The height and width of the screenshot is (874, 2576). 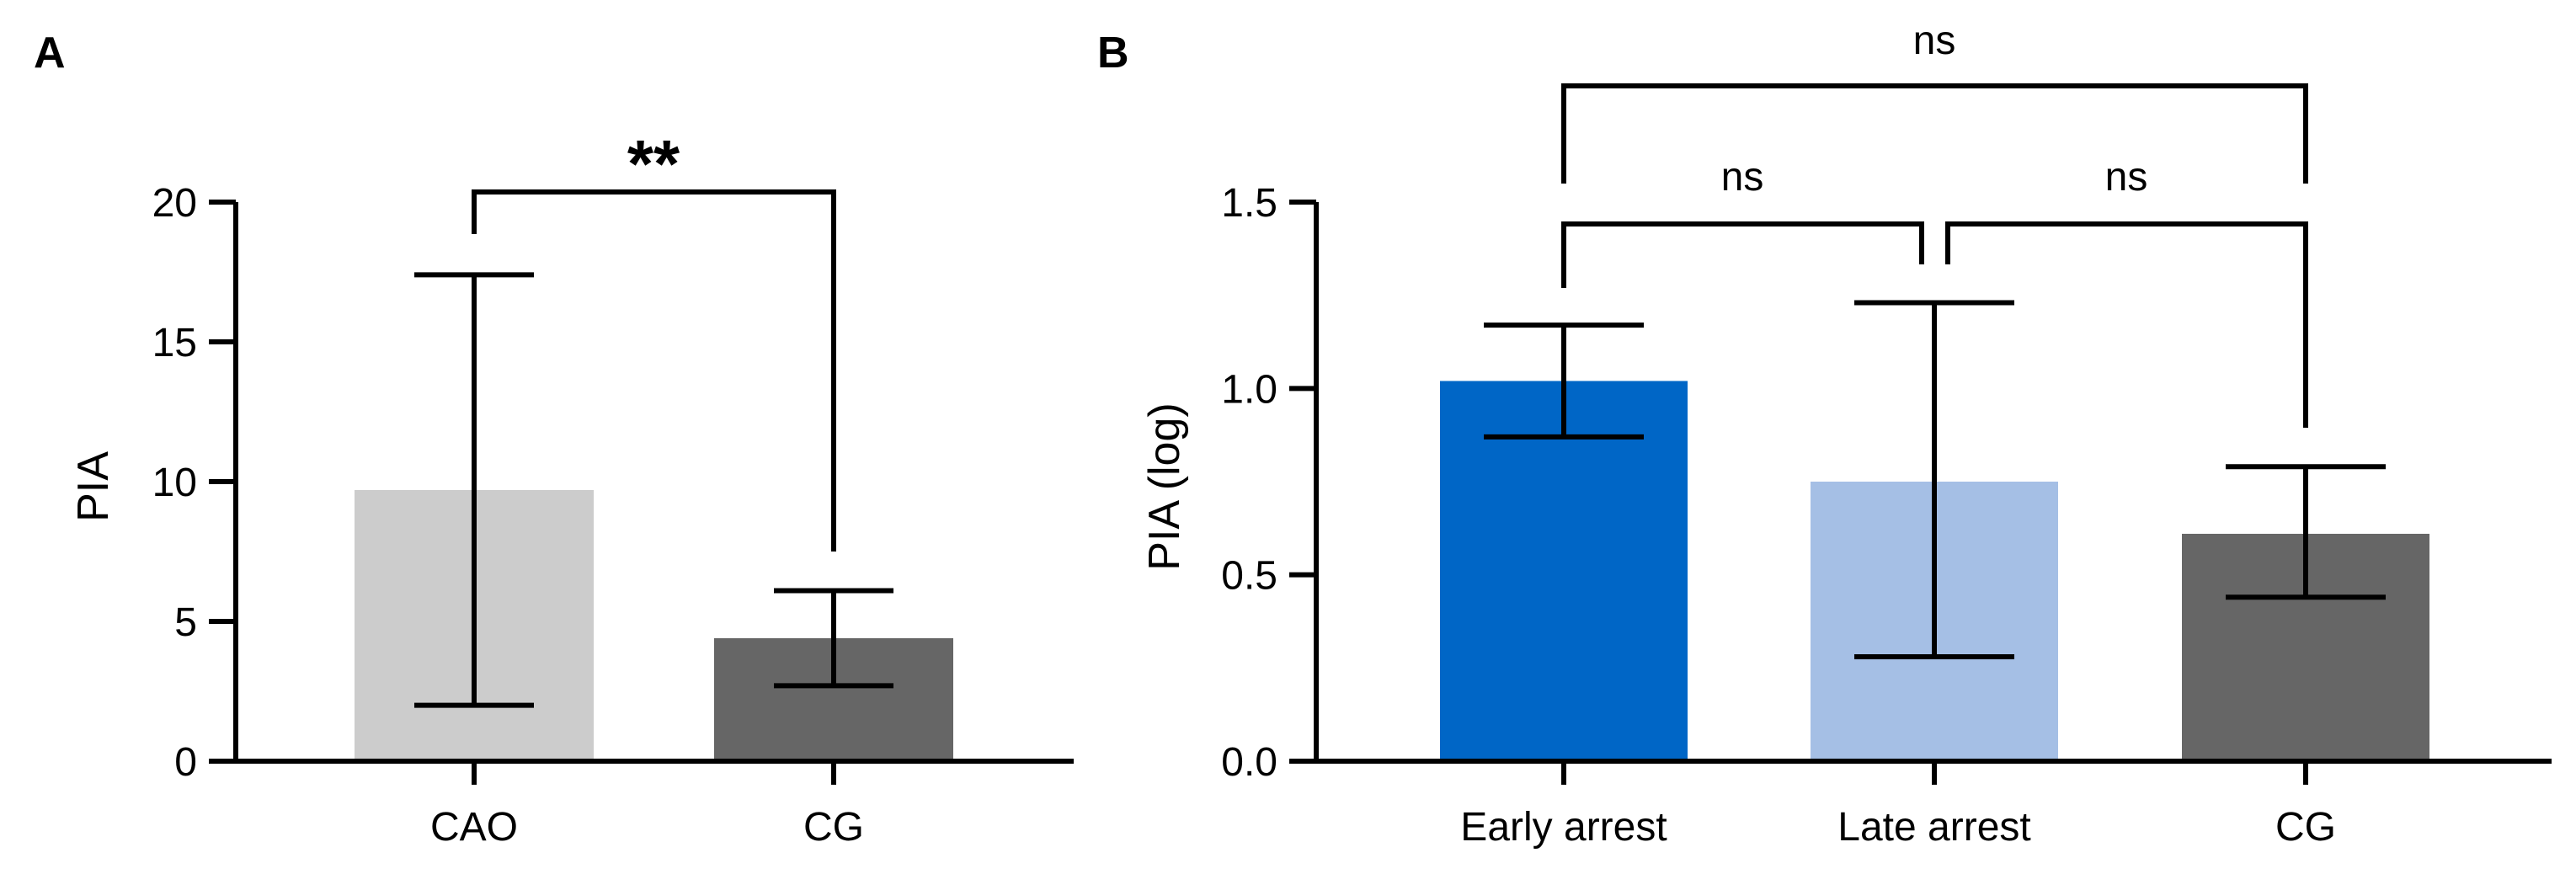 What do you see at coordinates (653, 163) in the screenshot?
I see `panel-a-comparison-label: **` at bounding box center [653, 163].